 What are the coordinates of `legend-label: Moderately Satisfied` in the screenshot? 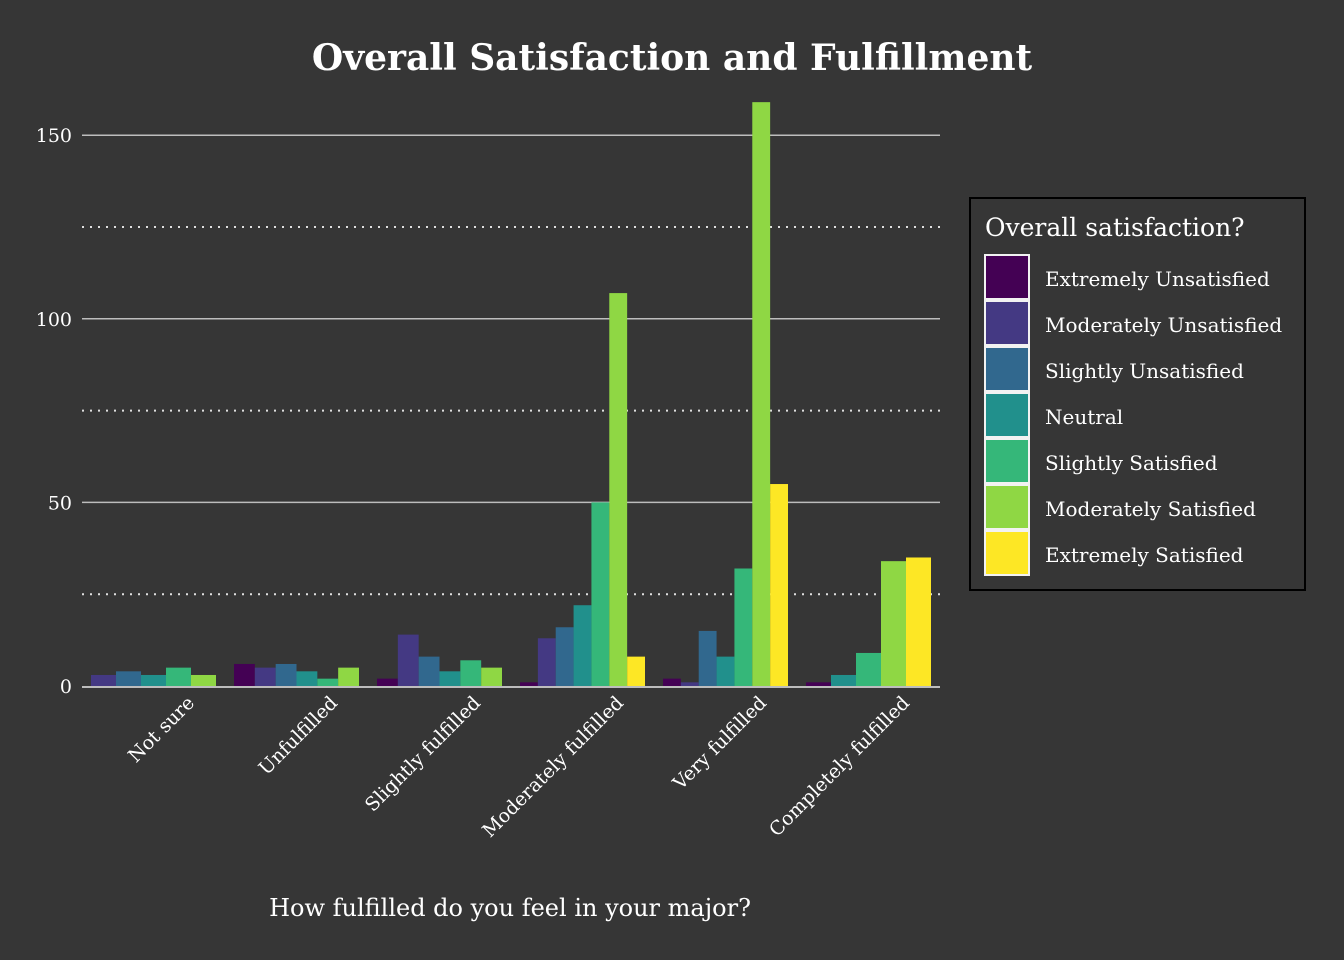 It's located at (1150, 509).